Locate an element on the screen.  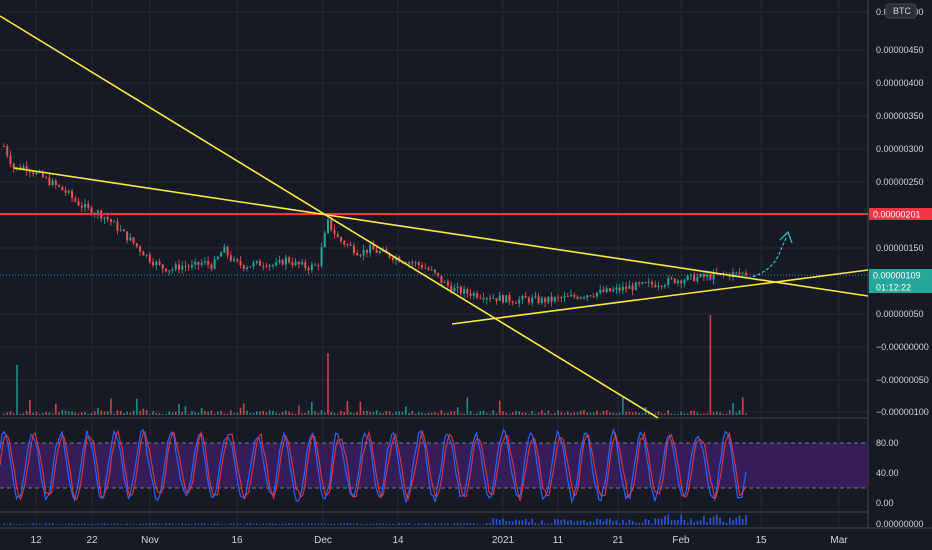
countdown-tag is located at coordinates (900, 287).